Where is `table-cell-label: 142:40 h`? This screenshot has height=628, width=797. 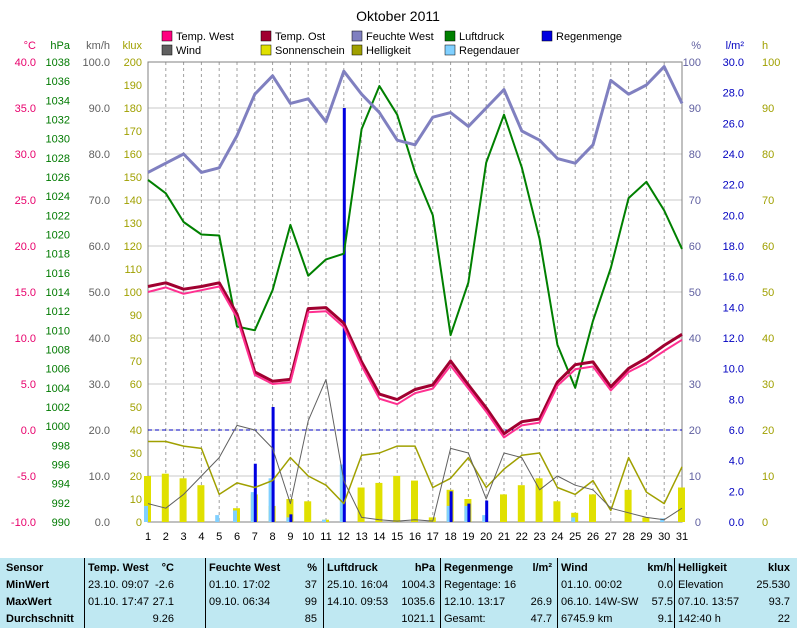
table-cell-label: 142:40 h is located at coordinates (699, 619).